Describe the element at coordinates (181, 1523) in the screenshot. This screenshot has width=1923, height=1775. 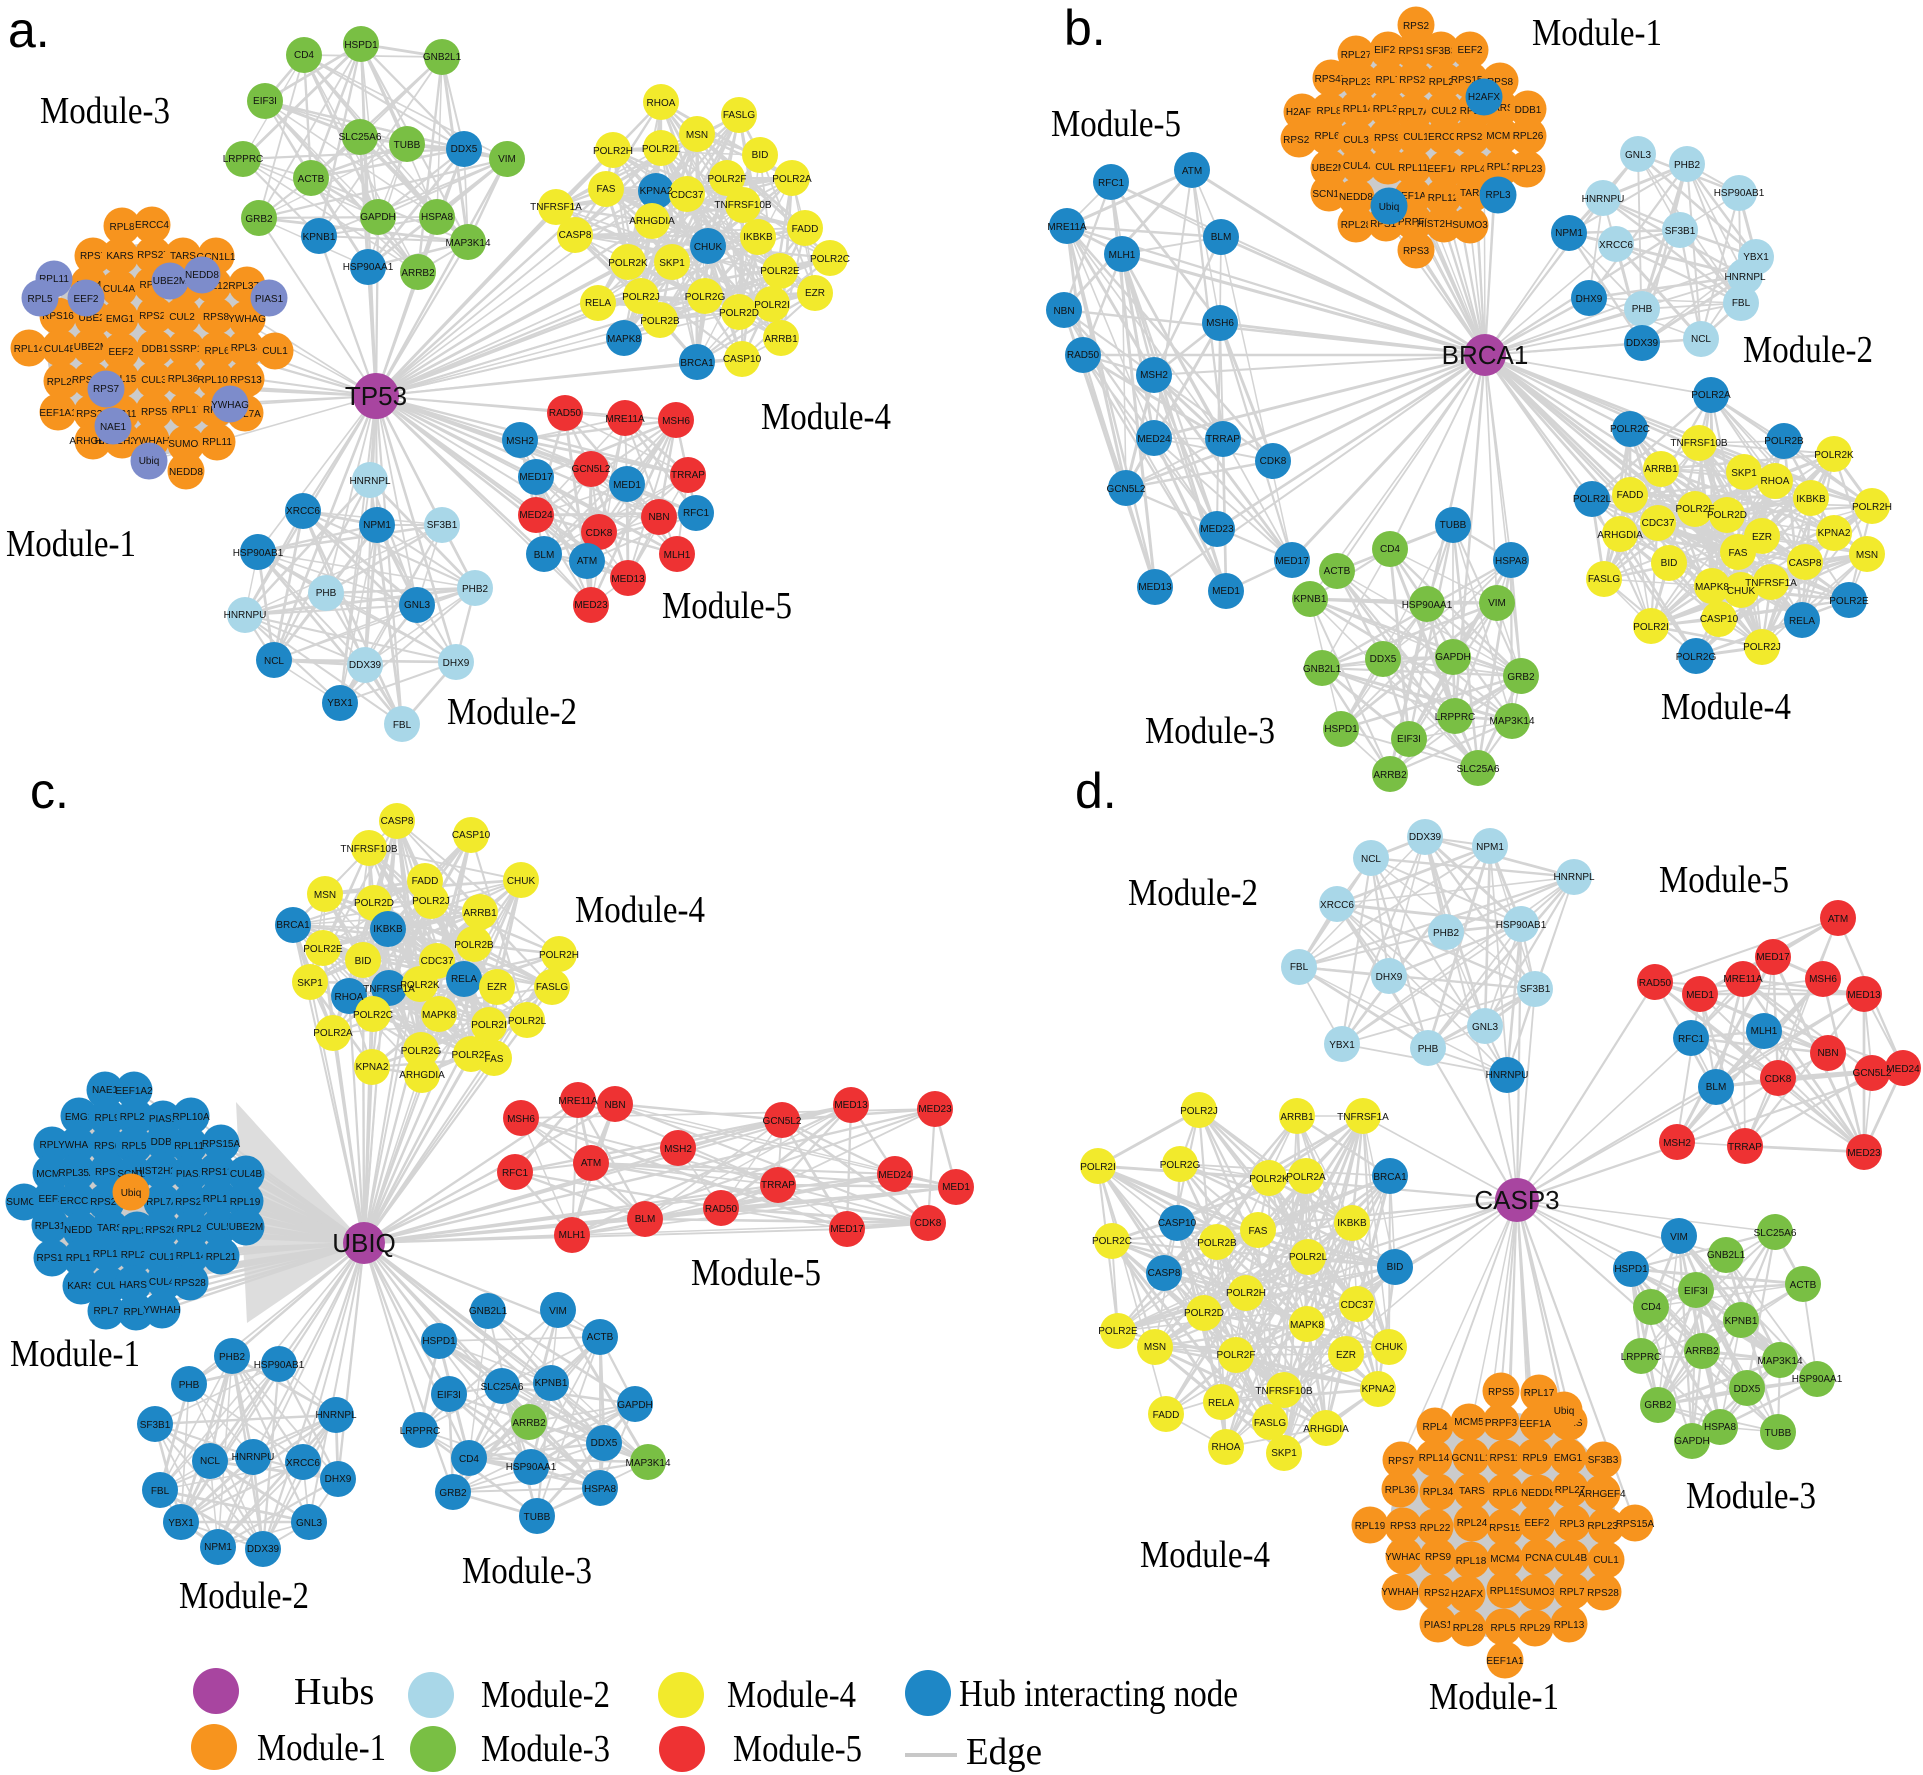
I see `svg-text: YBX1` at that location.